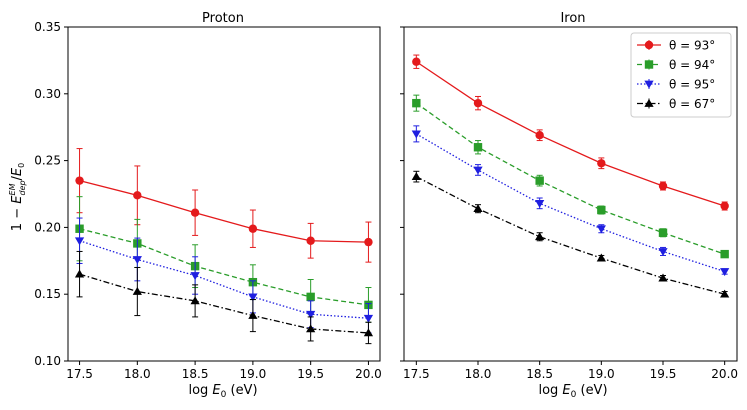 This screenshot has width=747, height=410. What do you see at coordinates (692, 85) in the screenshot?
I see `legend-label: θ = 95°` at bounding box center [692, 85].